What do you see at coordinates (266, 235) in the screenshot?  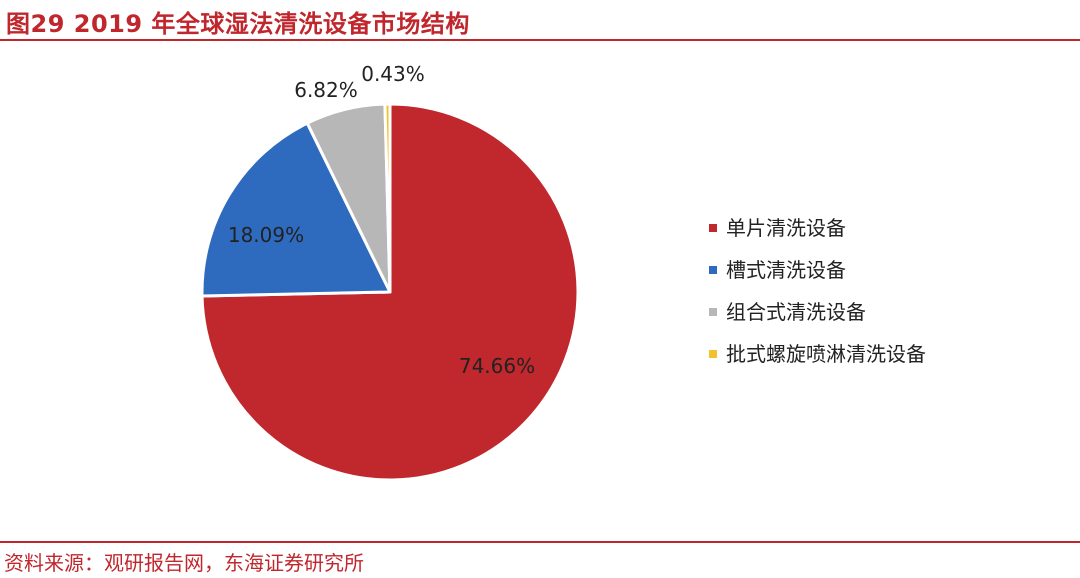 I see `data-label-slice-2: 18.09%` at bounding box center [266, 235].